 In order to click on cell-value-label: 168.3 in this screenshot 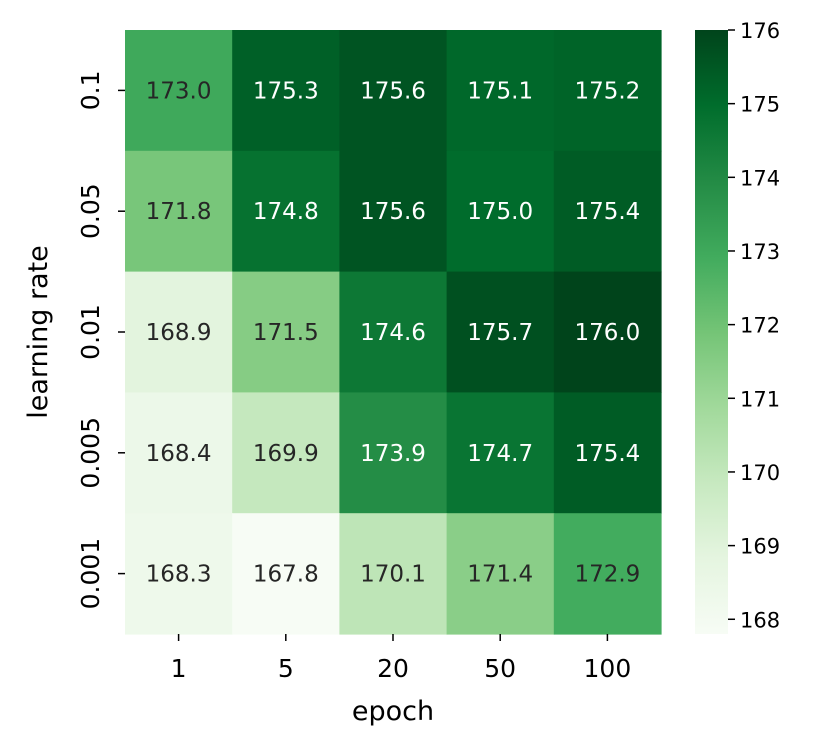, I will do `click(179, 575)`.